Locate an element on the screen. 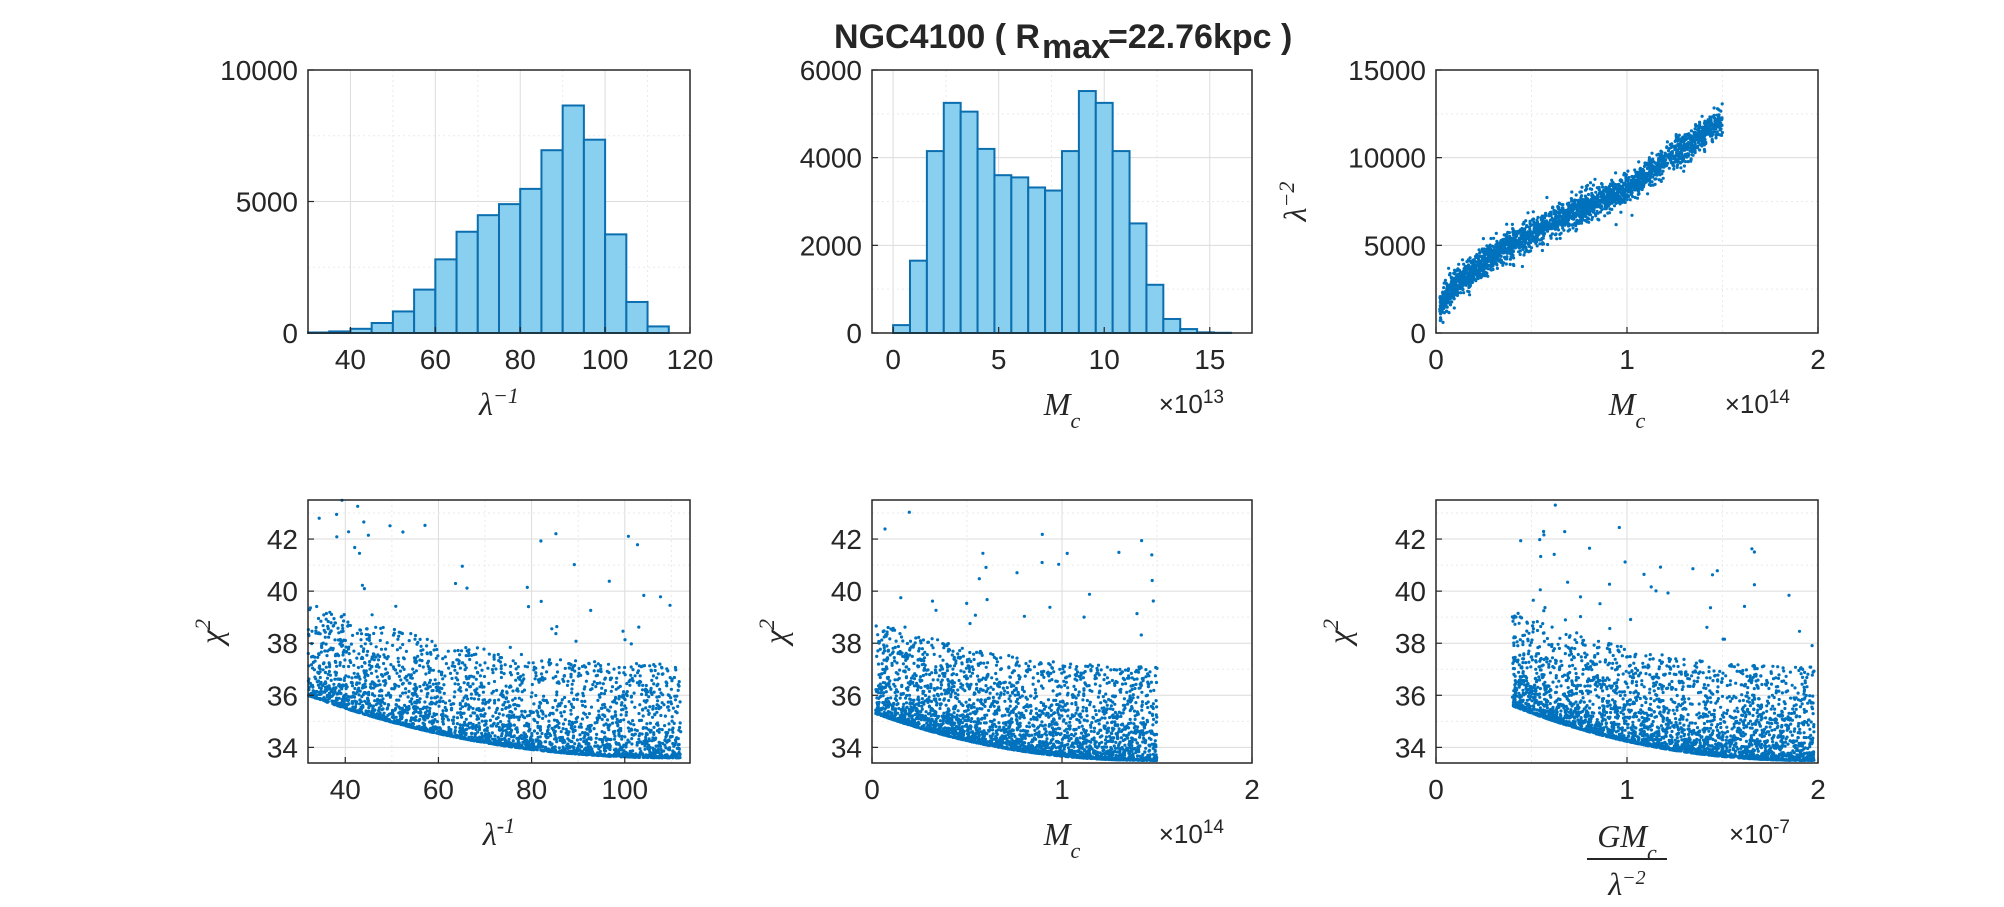 This screenshot has width=2004, height=907. y-tick-label: 0 is located at coordinates (1418, 333).